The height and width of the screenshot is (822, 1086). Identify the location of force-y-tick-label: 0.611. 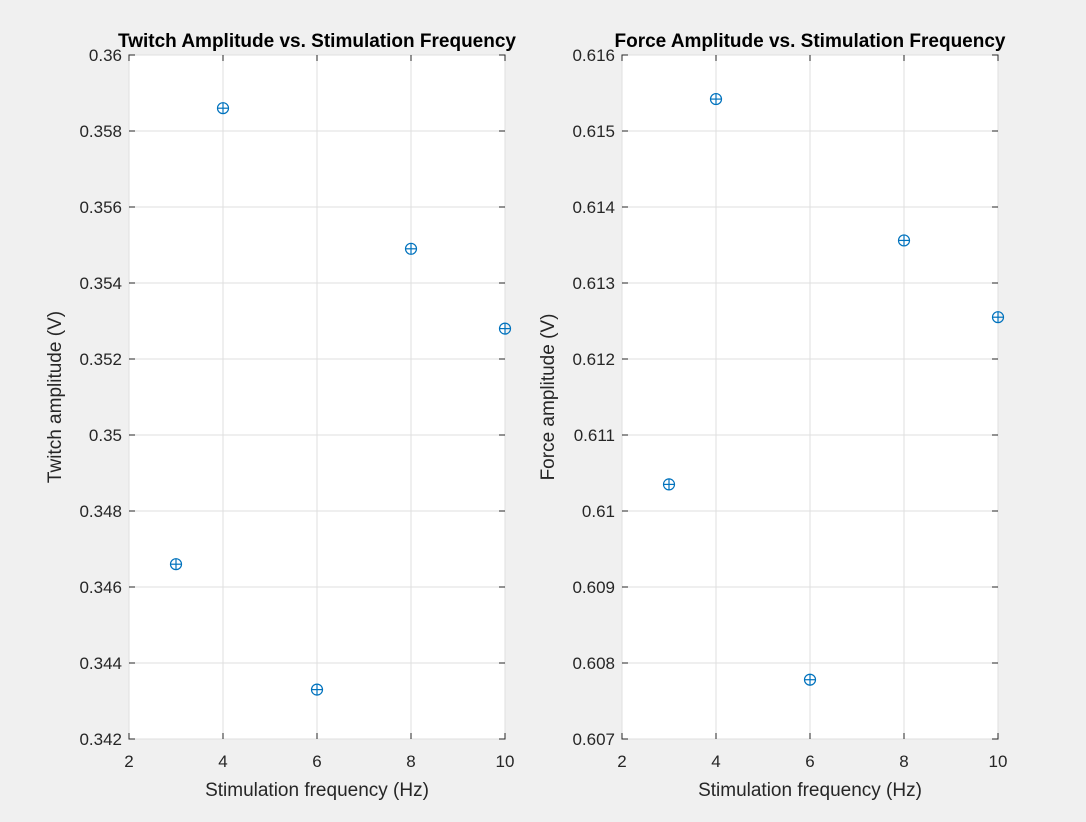
(594, 435).